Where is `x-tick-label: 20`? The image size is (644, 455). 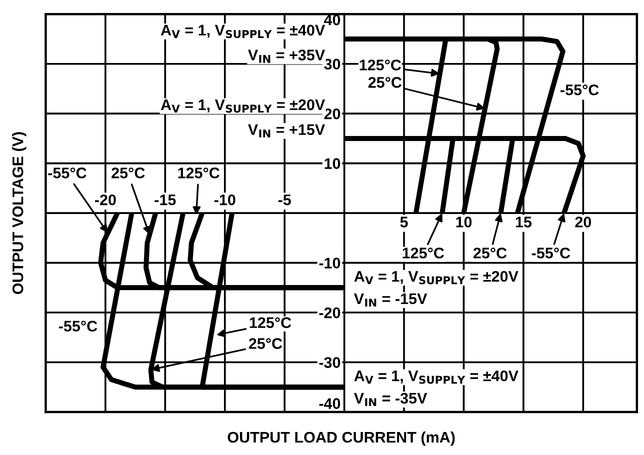 x-tick-label: 20 is located at coordinates (583, 222).